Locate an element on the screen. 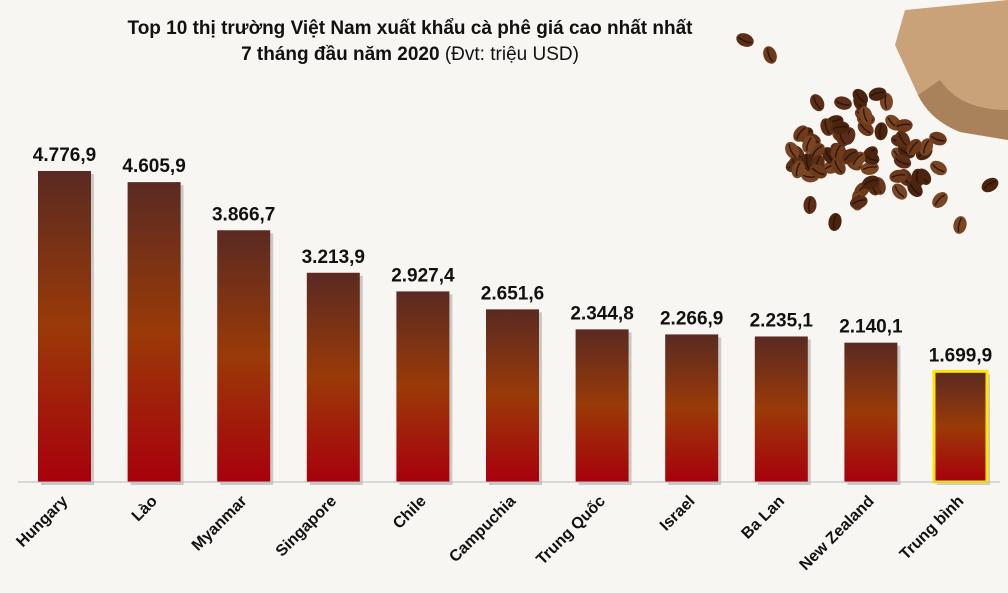 The image size is (1008, 593). bar-ba-lan is located at coordinates (781, 409).